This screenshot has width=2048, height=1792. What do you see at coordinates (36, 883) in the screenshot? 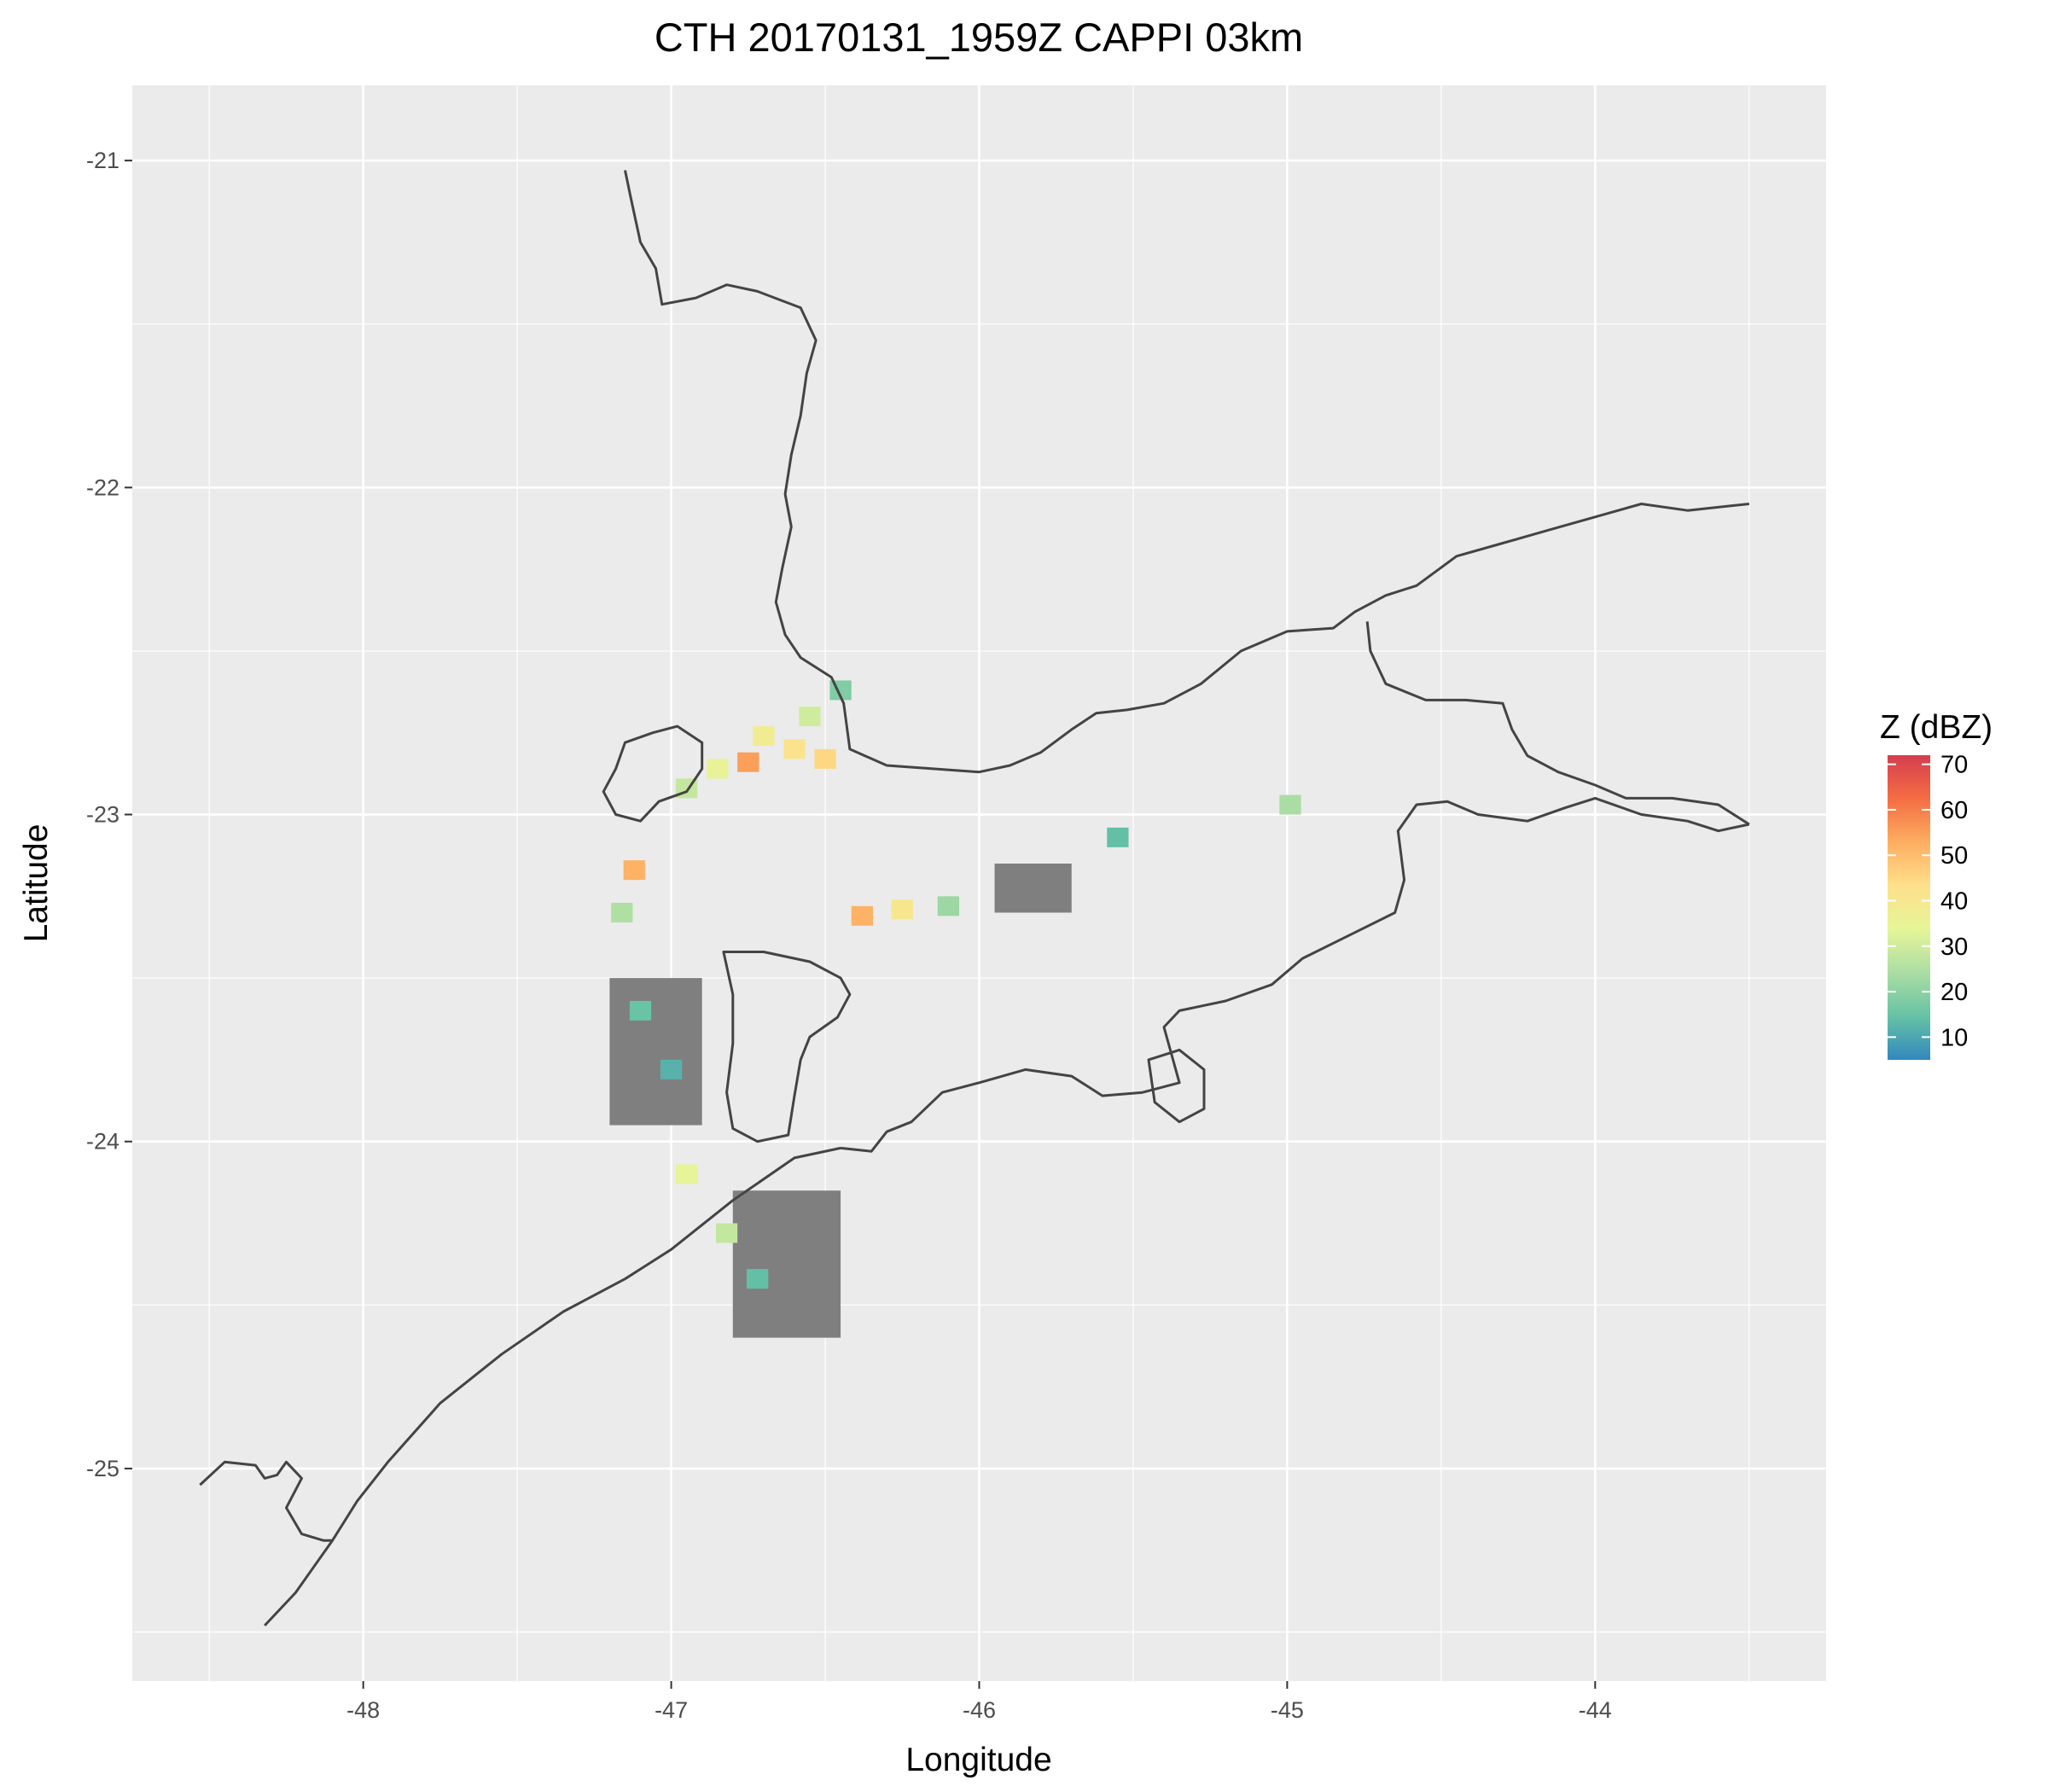
I see `y-axis-title: Latitude` at bounding box center [36, 883].